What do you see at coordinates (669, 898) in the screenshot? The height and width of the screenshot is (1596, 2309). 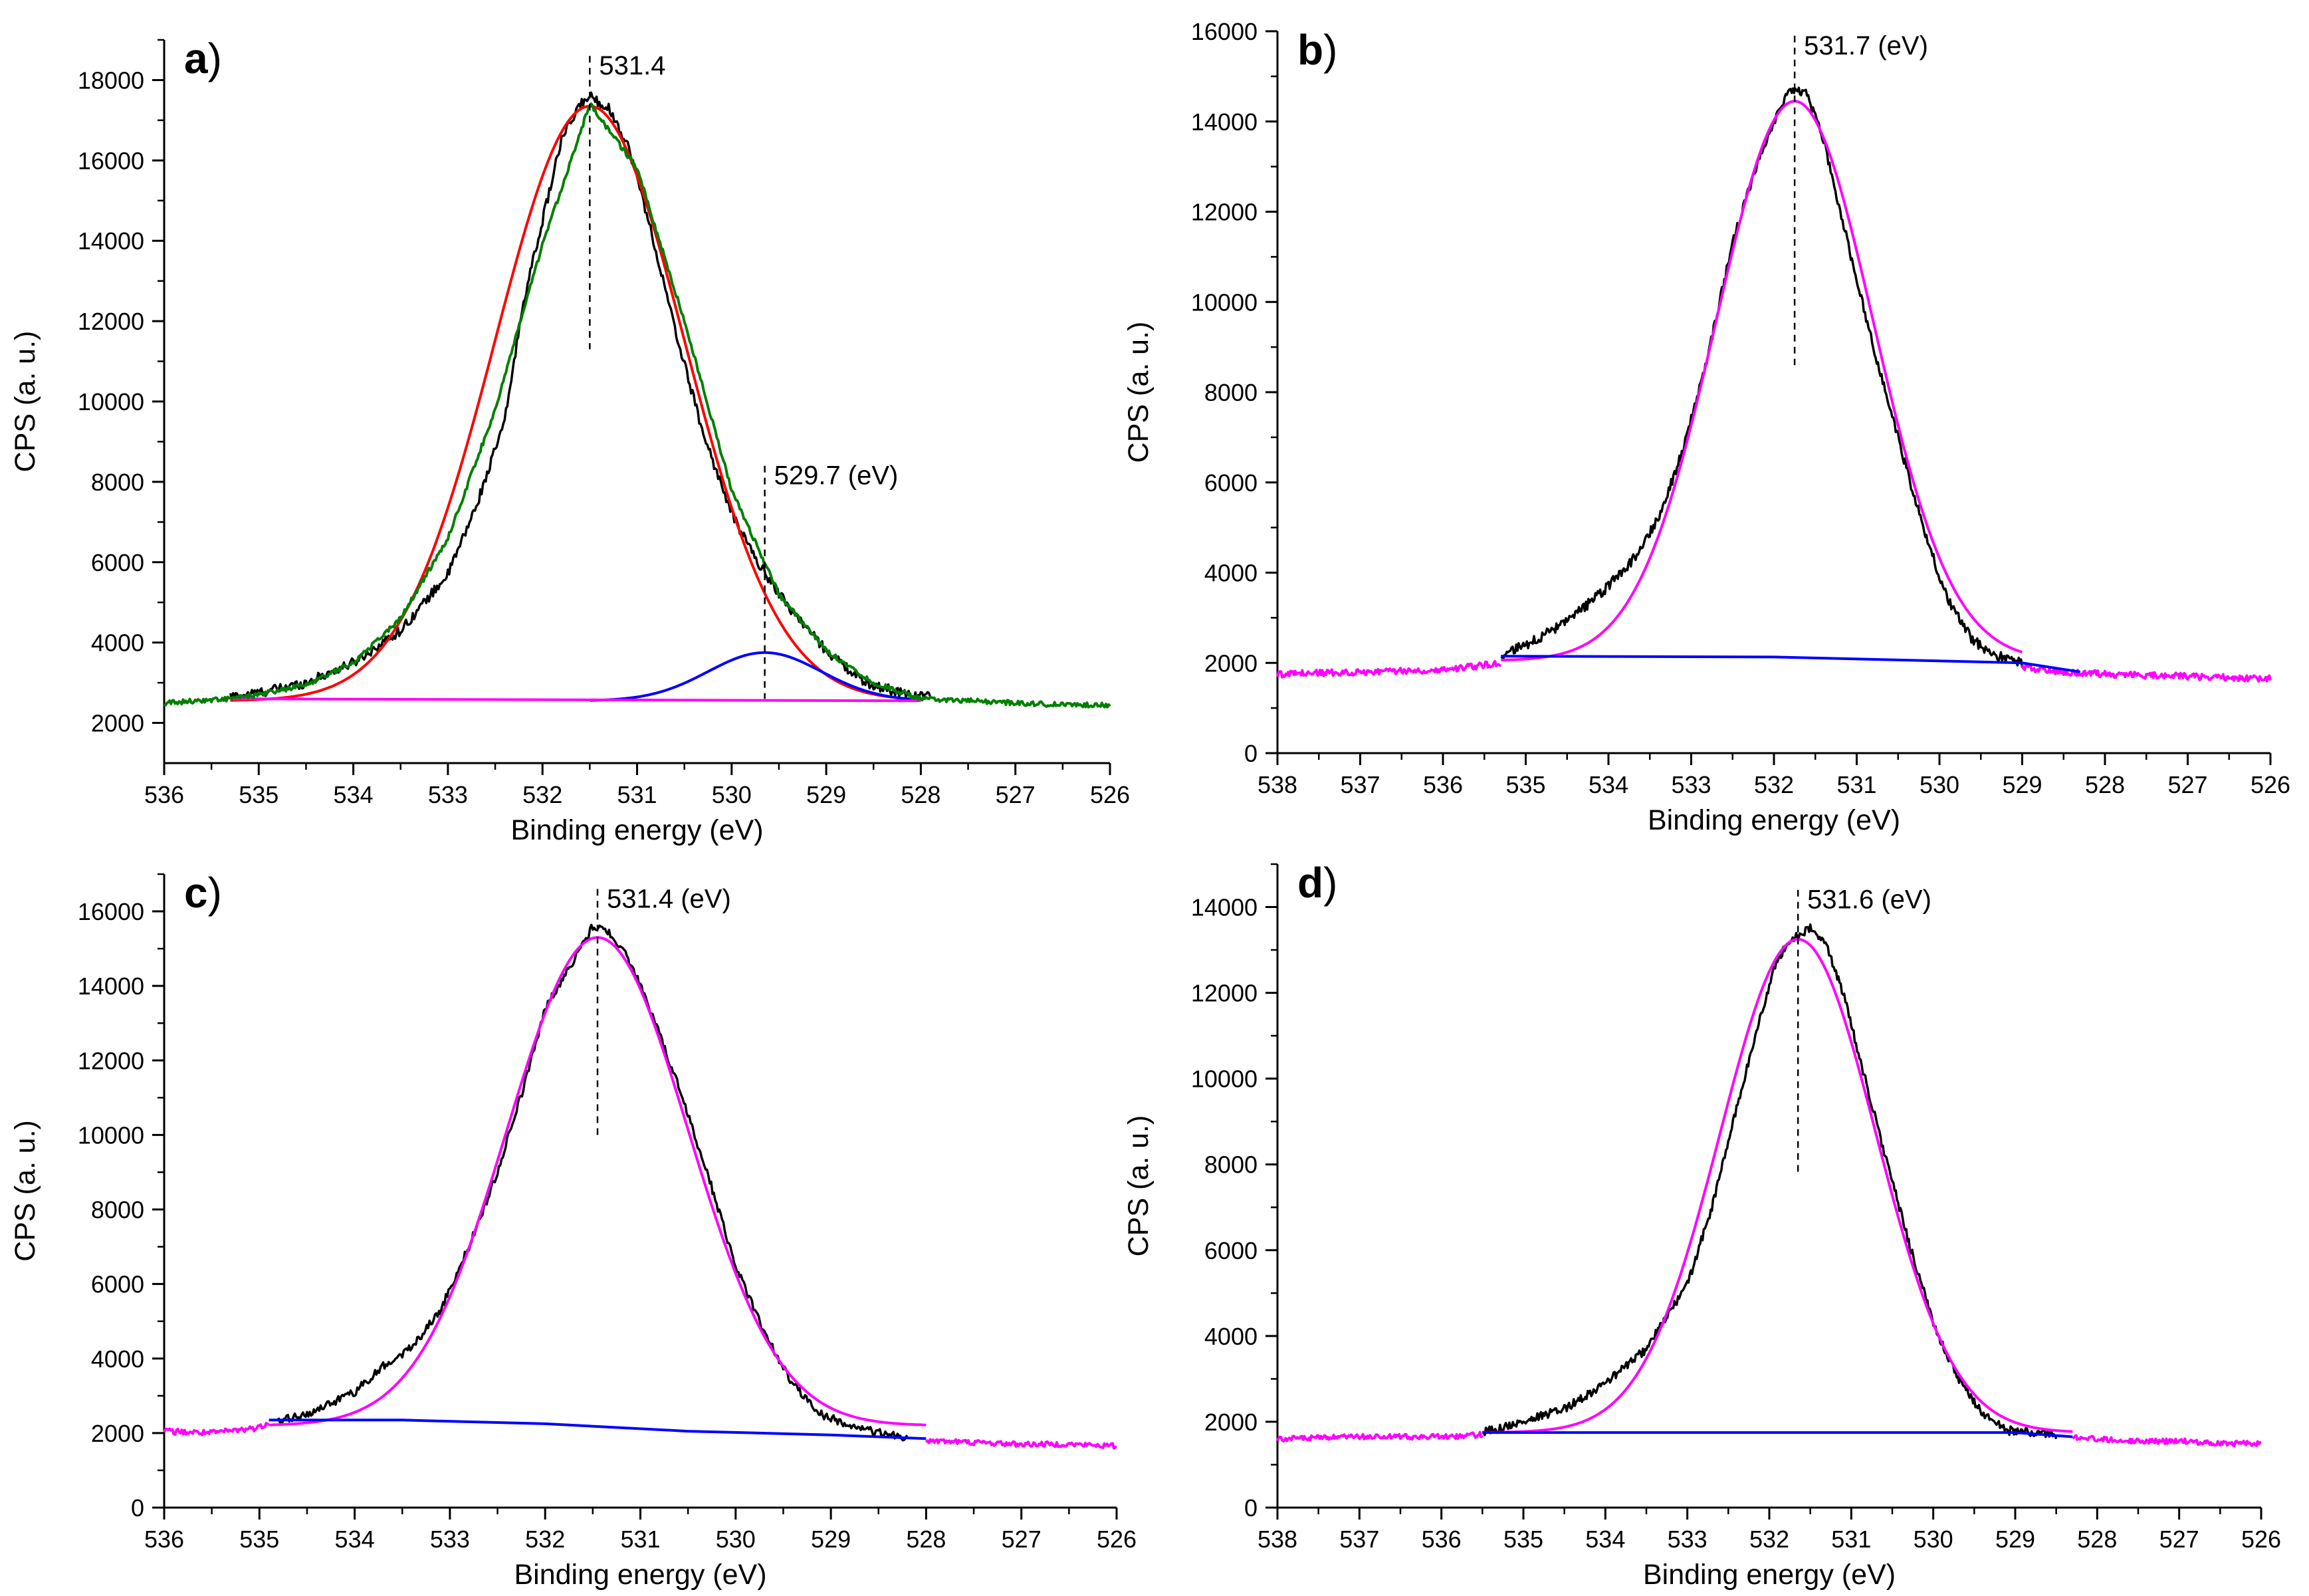 I see `peak-annotation: 531.4 (eV)` at bounding box center [669, 898].